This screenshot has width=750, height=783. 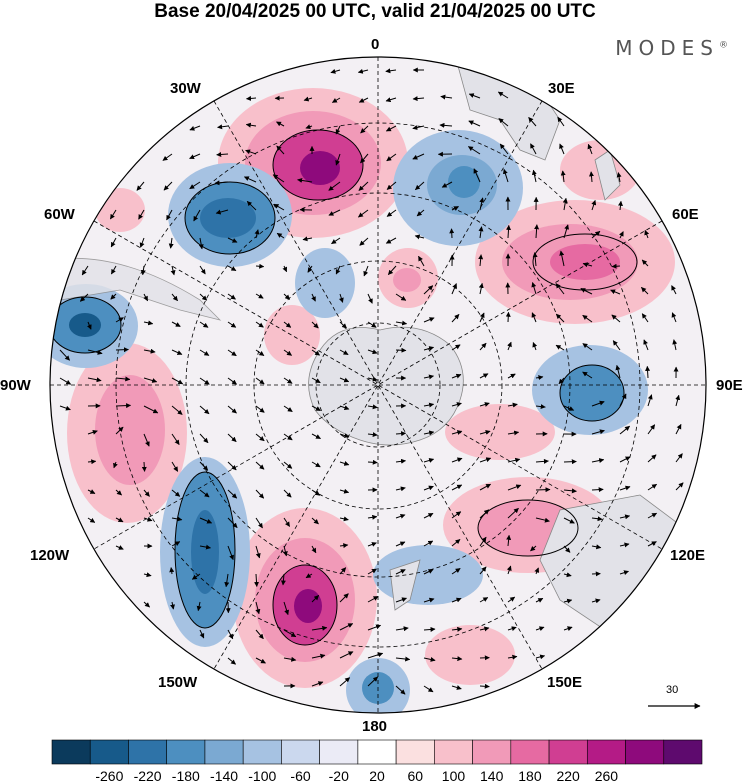 I want to click on lon-label-30w: 30W, so click(x=185, y=88).